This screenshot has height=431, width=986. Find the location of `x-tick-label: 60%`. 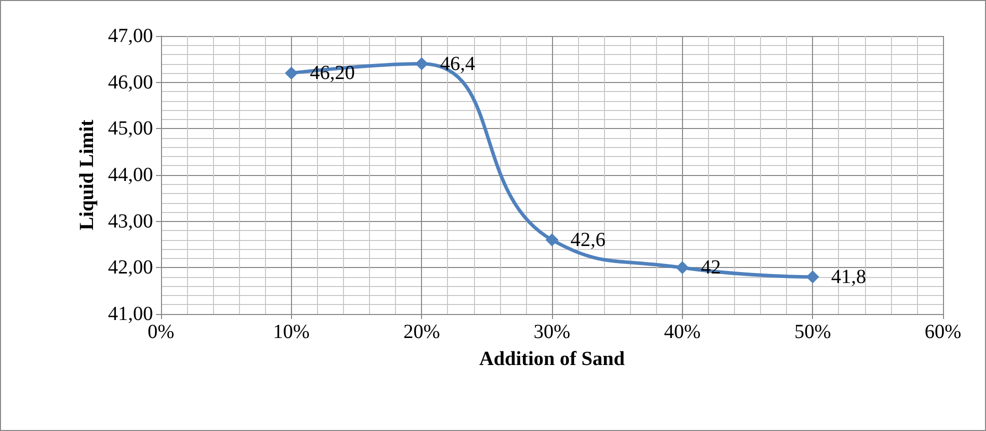

x-tick-label: 60% is located at coordinates (943, 332).